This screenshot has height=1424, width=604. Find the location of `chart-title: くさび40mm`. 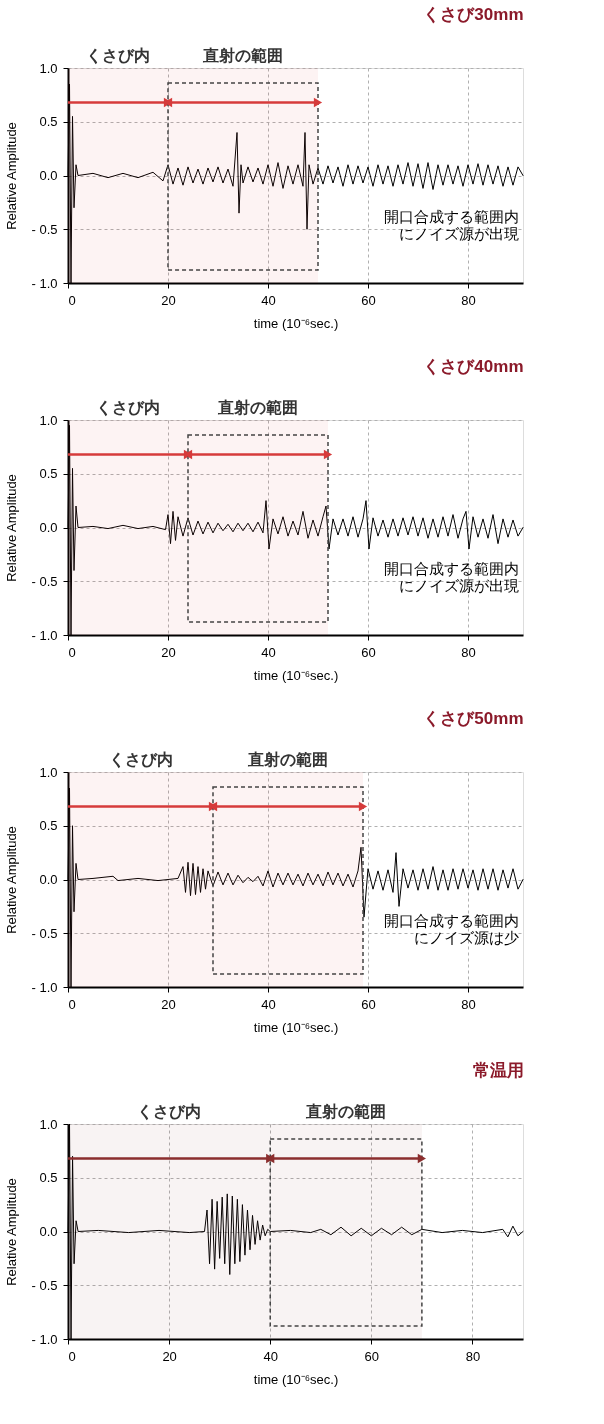

chart-title: くさび40mm is located at coordinates (473, 366).